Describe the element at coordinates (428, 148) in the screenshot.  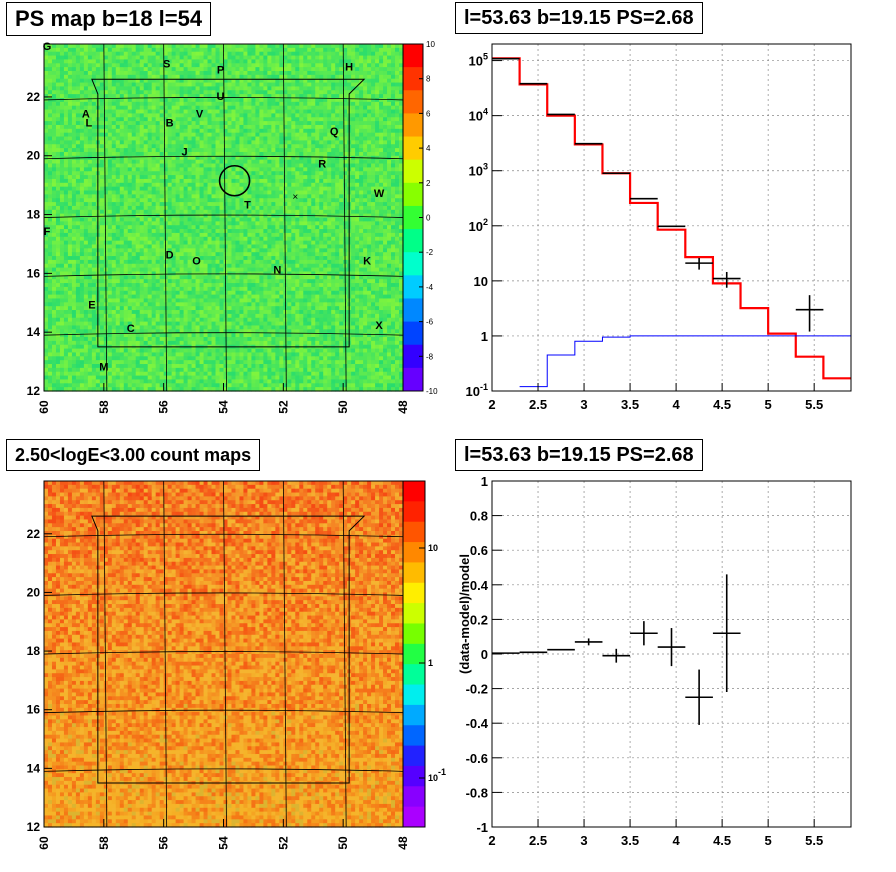
I see `colorbar-tick-label: 4` at that location.